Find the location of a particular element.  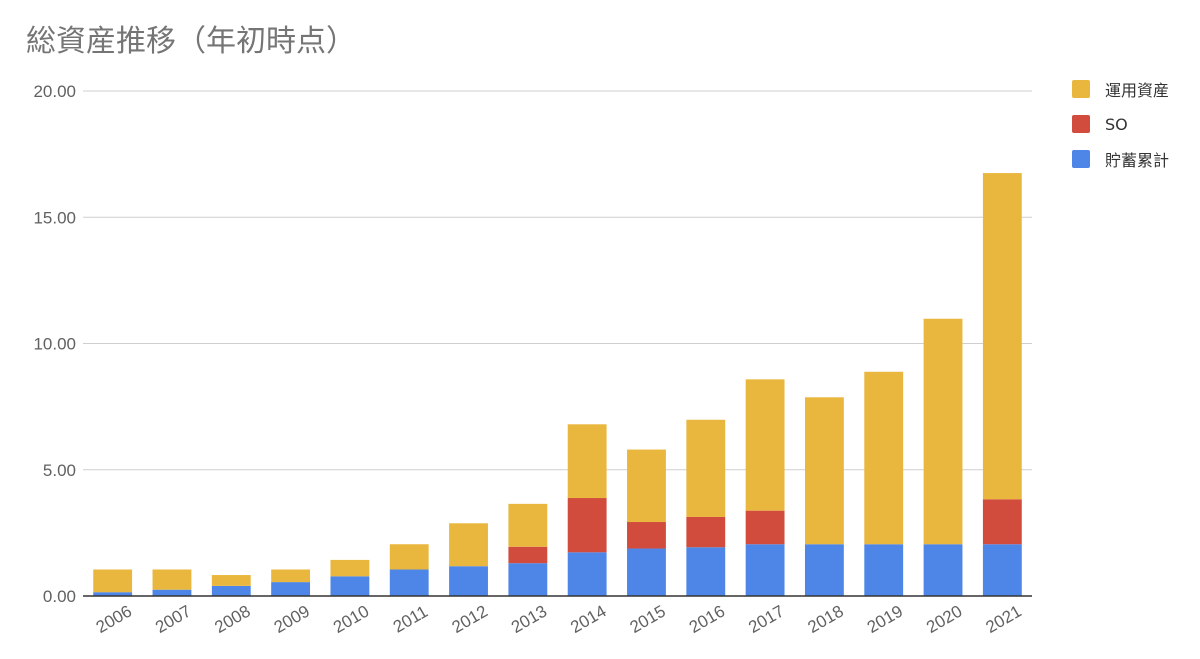

x-tick-label: 2011 is located at coordinates (410, 619).